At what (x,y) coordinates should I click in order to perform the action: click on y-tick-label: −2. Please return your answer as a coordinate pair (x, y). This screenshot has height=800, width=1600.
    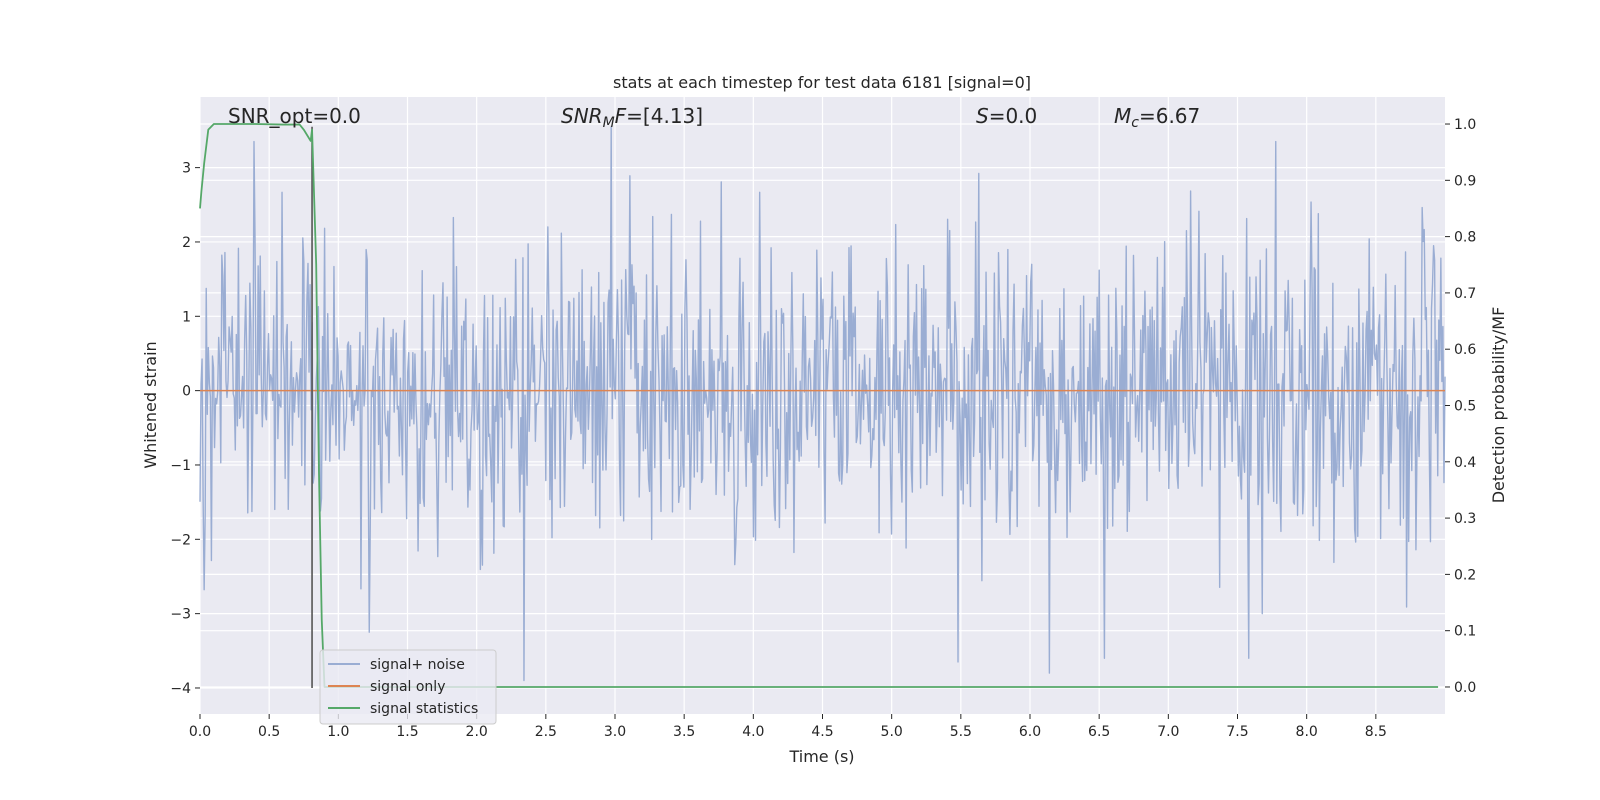
    Looking at the image, I should click on (180, 540).